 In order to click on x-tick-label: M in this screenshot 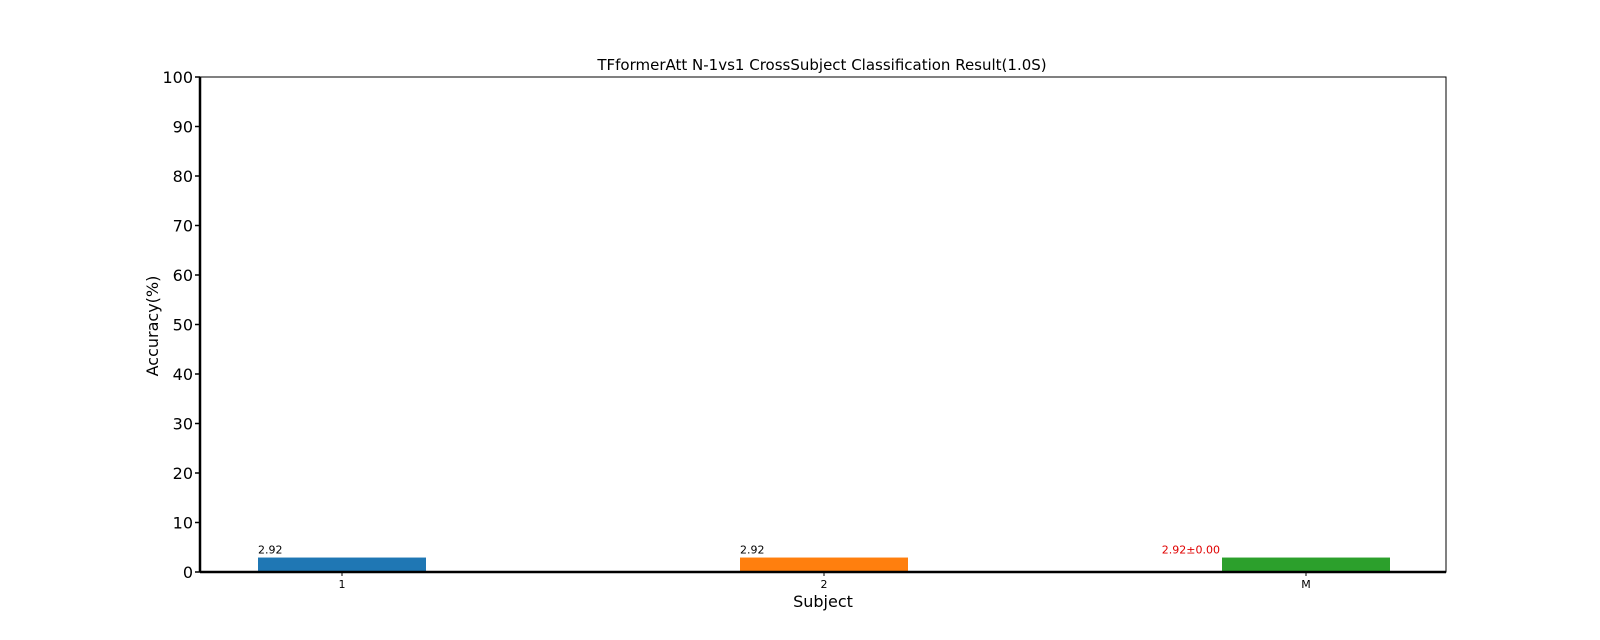, I will do `click(1306, 584)`.